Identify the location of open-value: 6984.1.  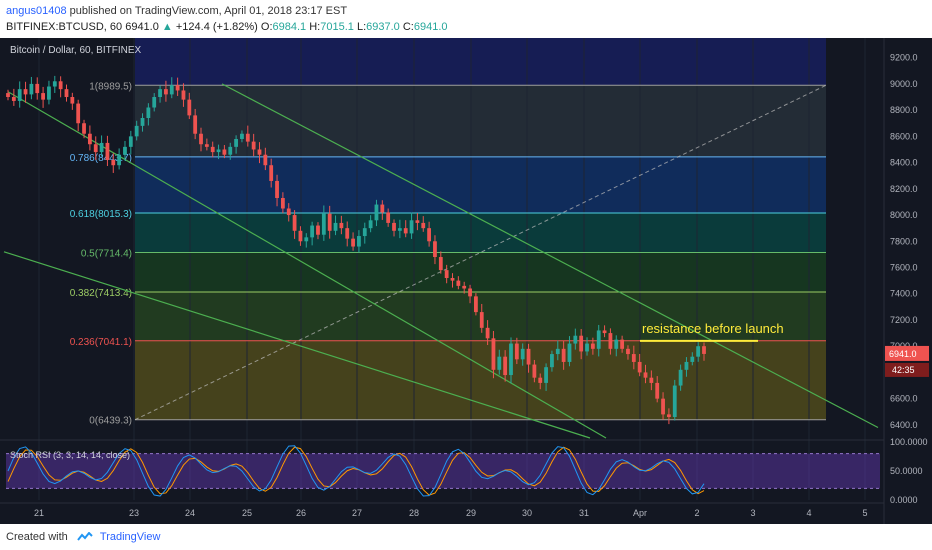
(289, 27).